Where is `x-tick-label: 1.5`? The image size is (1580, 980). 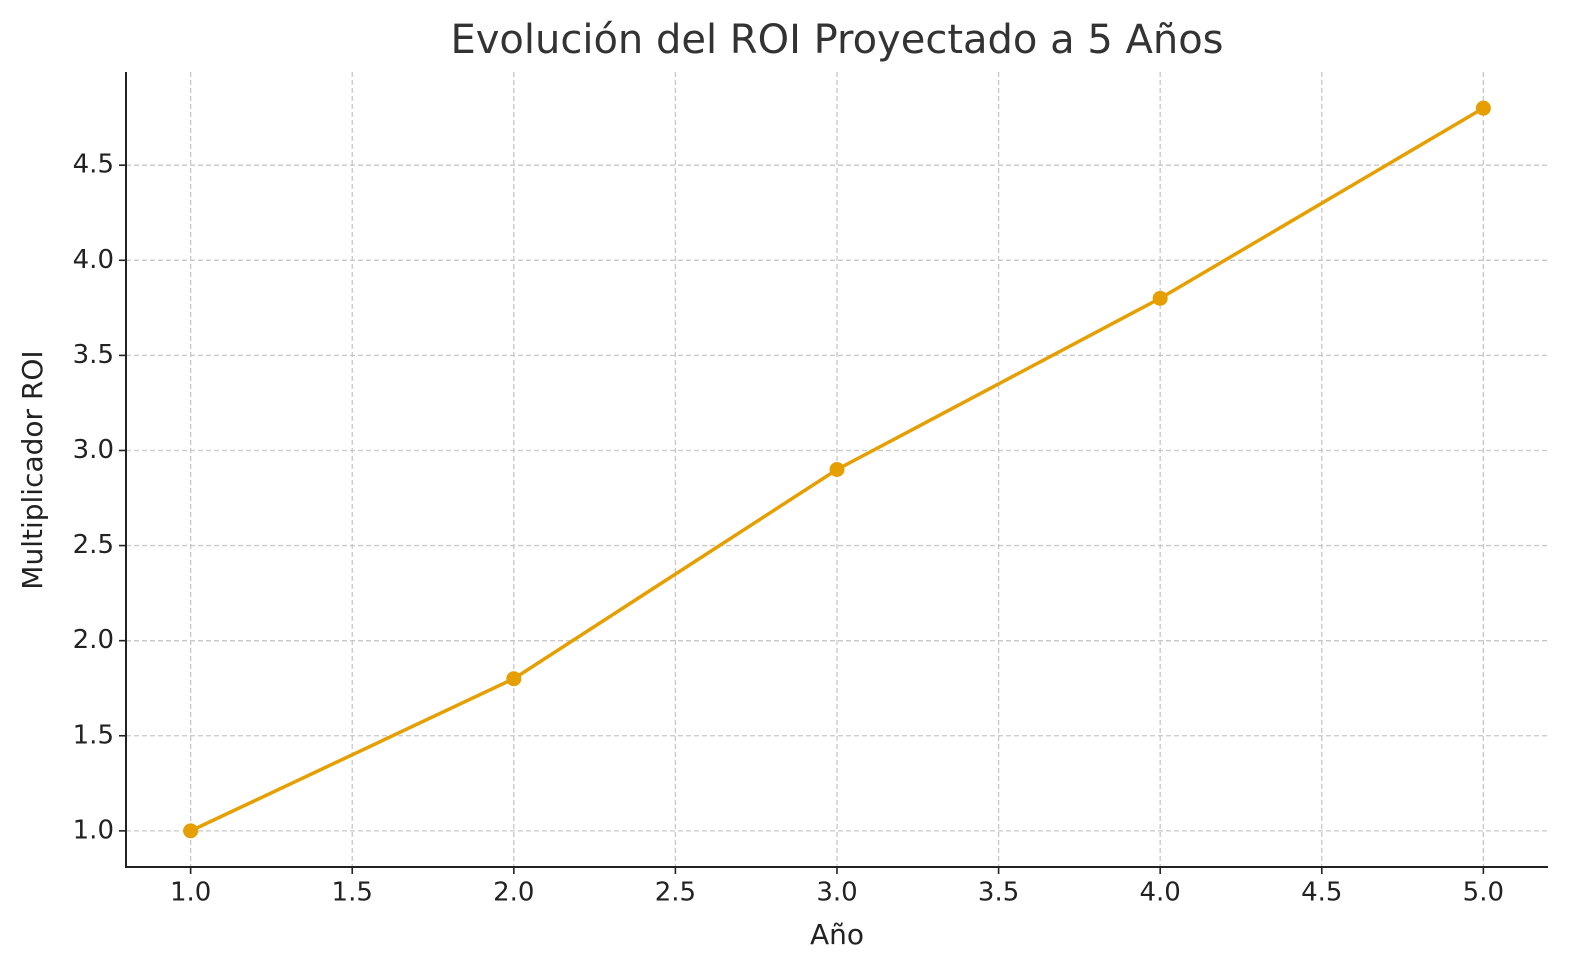 x-tick-label: 1.5 is located at coordinates (352, 893).